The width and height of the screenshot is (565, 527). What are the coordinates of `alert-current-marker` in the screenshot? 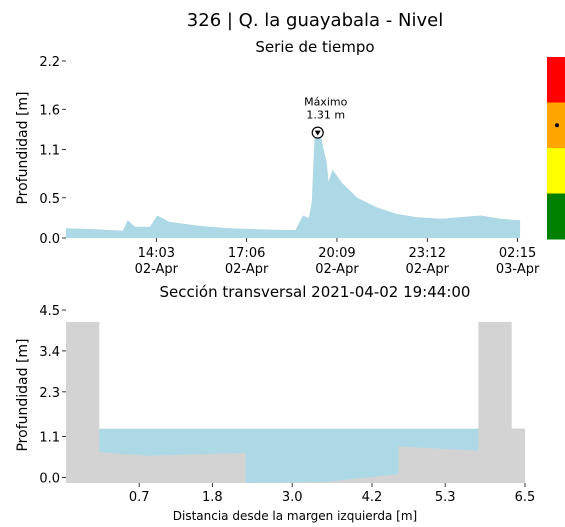 It's located at (557, 125).